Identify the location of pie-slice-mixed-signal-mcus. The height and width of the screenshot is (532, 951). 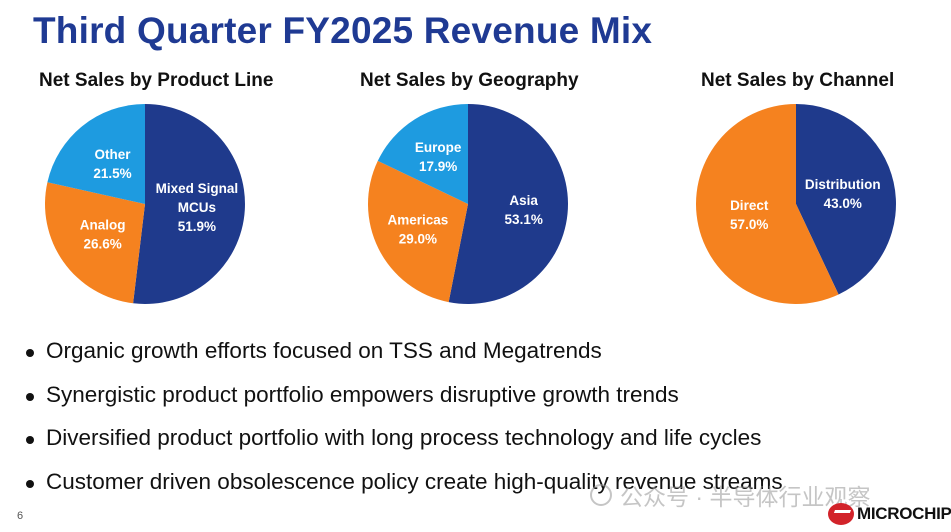
(189, 204).